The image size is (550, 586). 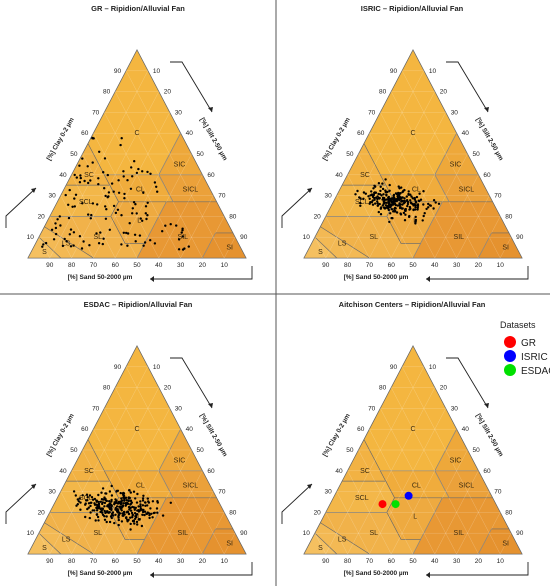 What do you see at coordinates (413, 265) in the screenshot?
I see `sand-tick-label: 50` at bounding box center [413, 265].